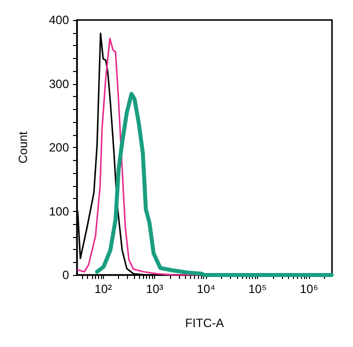 This screenshot has width=353, height=347. Describe the element at coordinates (23, 147) in the screenshot. I see `y-axis-title: Count` at that location.